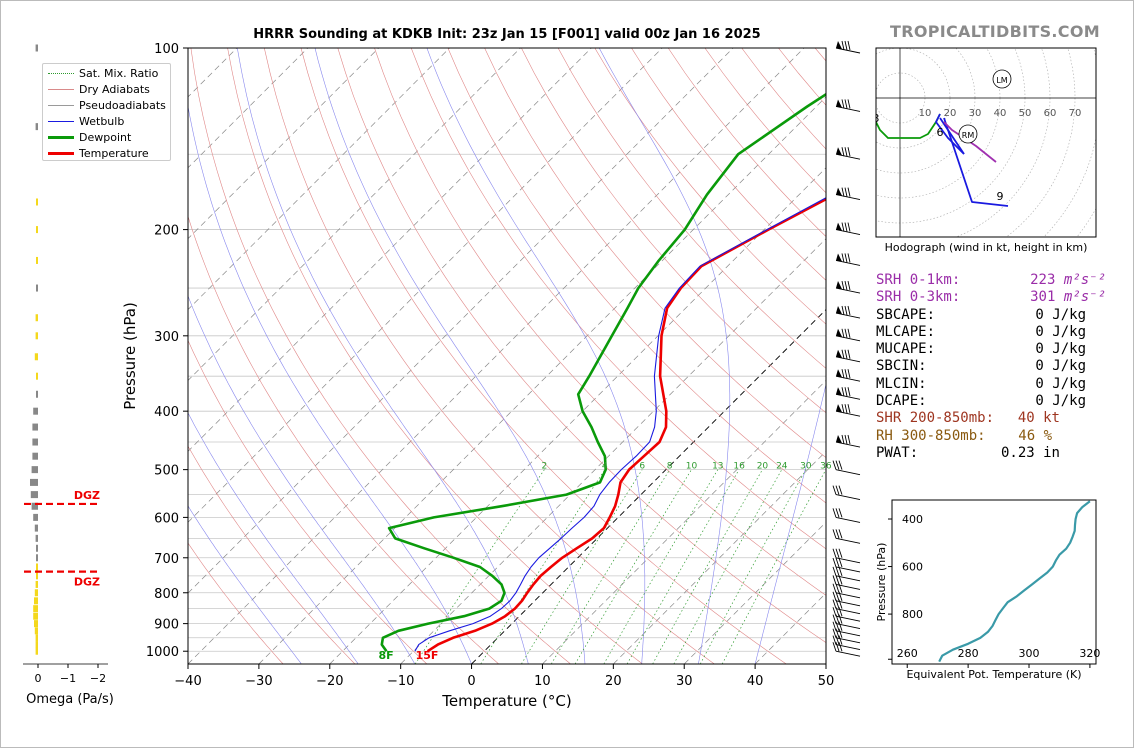 The image size is (1134, 748). Describe the element at coordinates (848, 78) in the screenshot. I see `hodograph-height-label: 1` at that location.